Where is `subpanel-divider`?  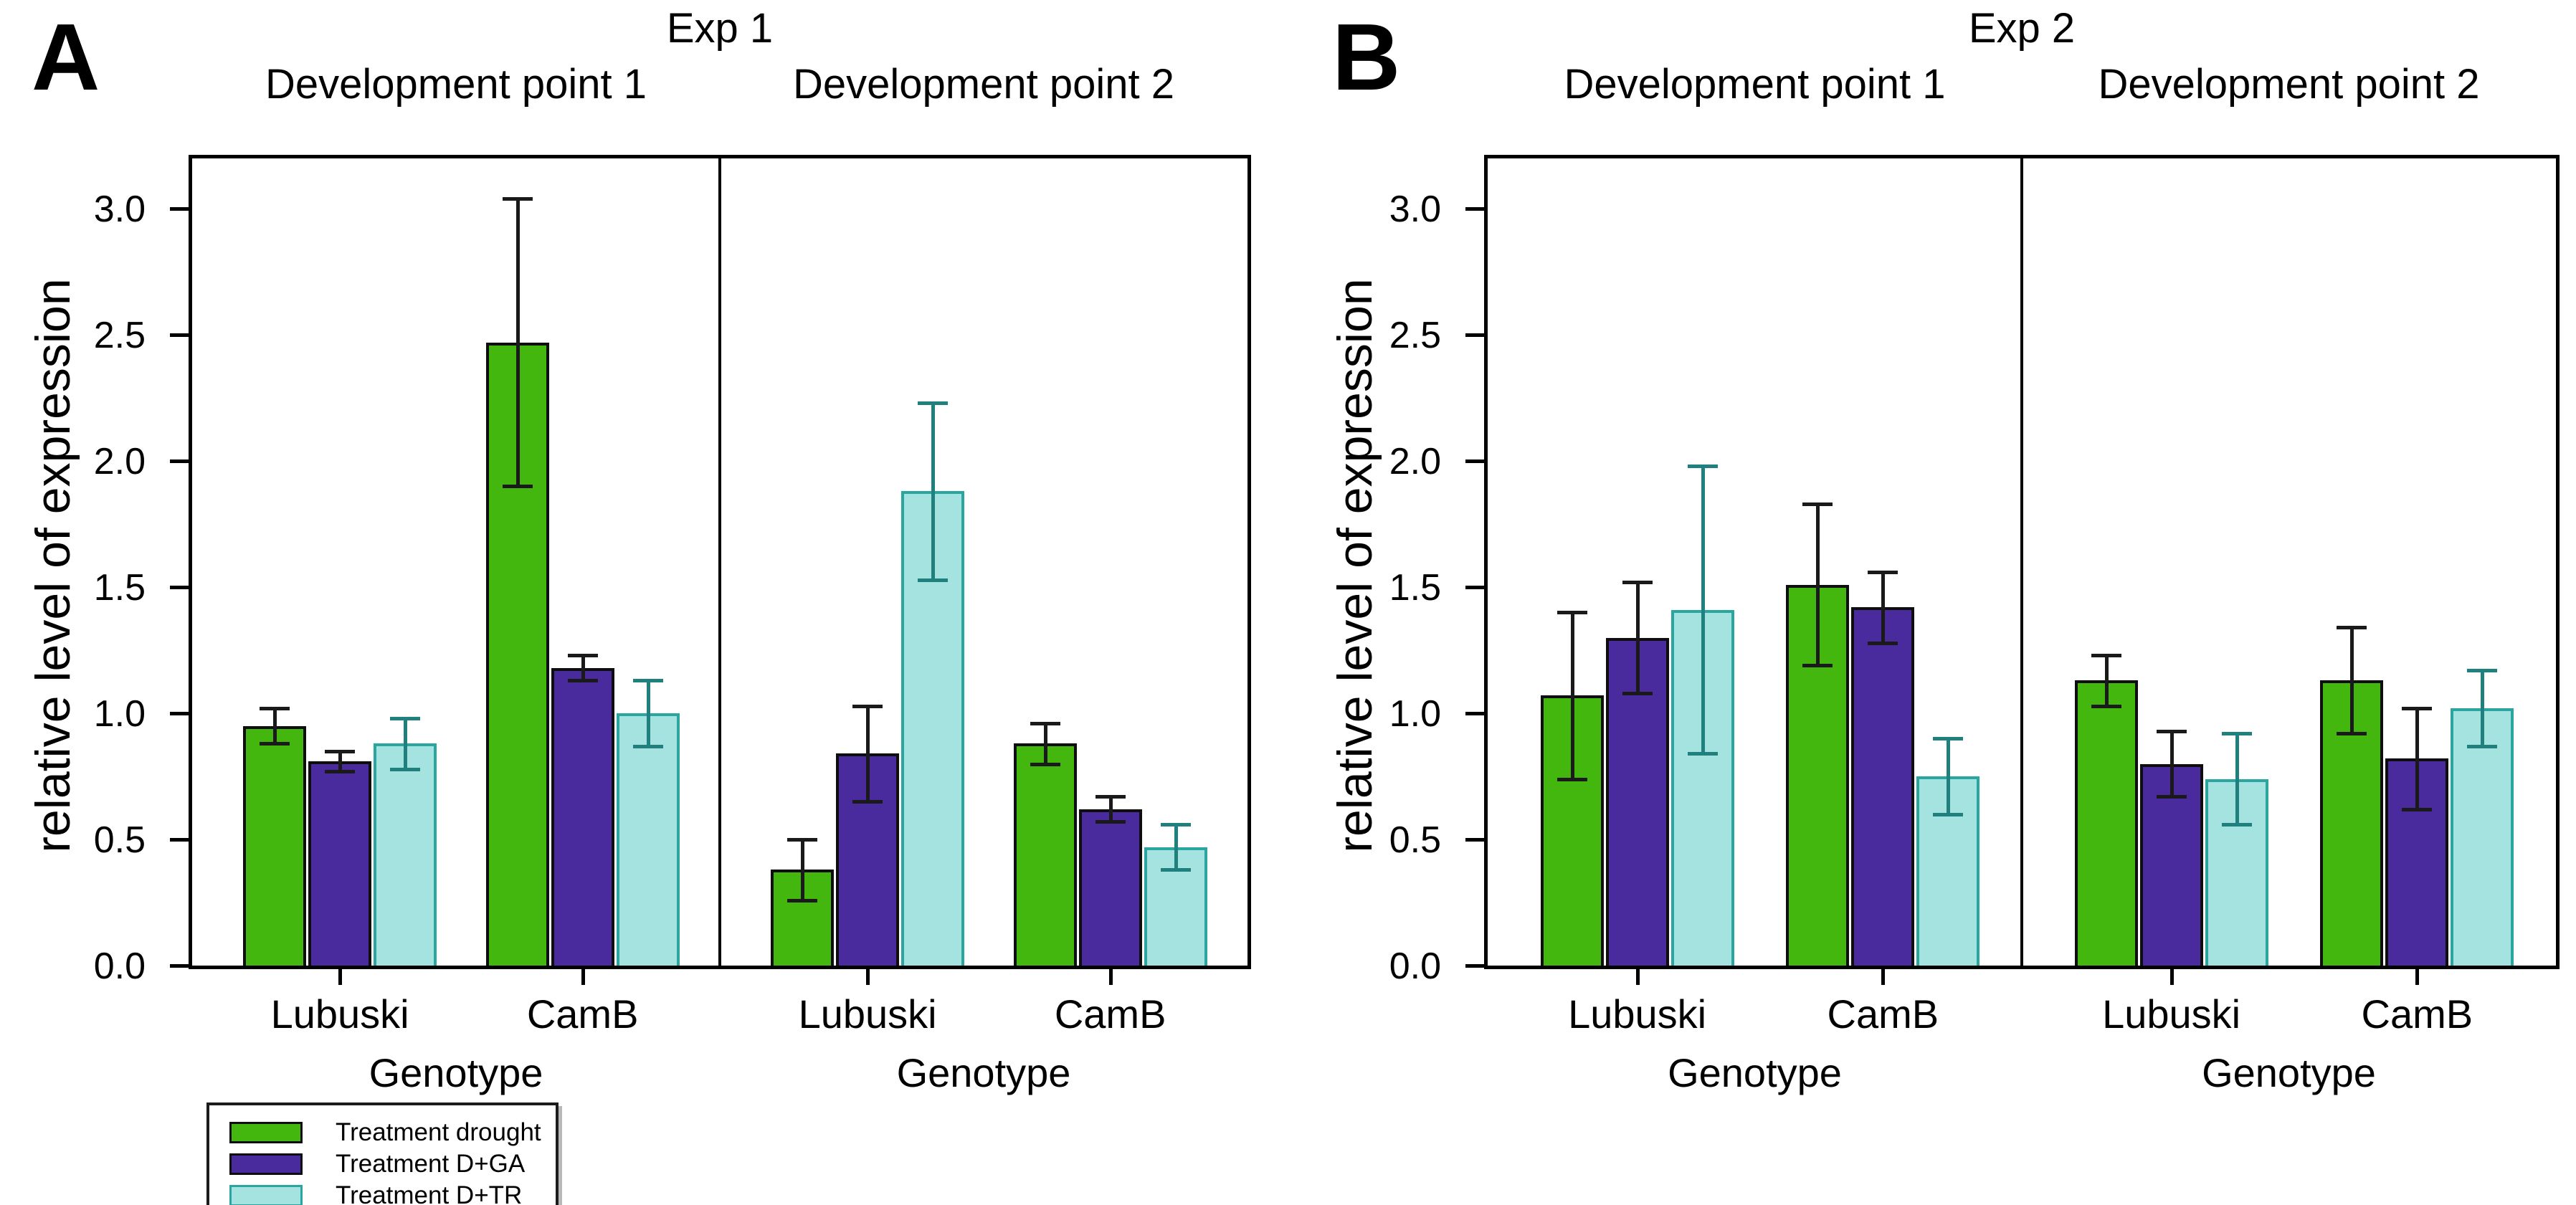 subpanel-divider is located at coordinates (720, 562).